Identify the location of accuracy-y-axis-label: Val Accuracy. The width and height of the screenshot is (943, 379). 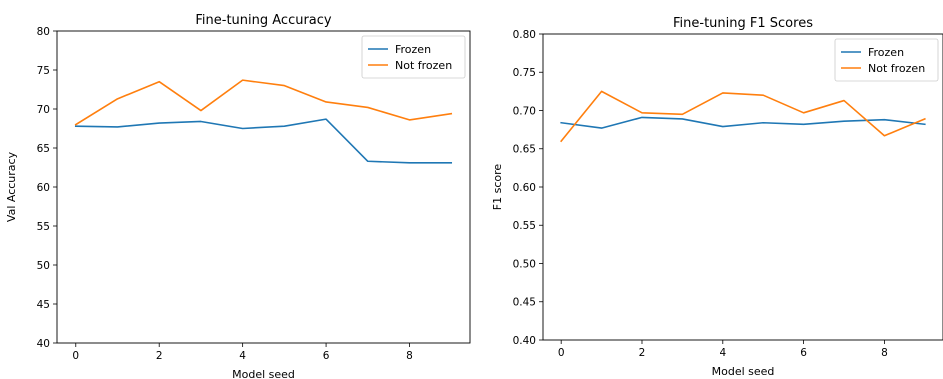
(11, 186).